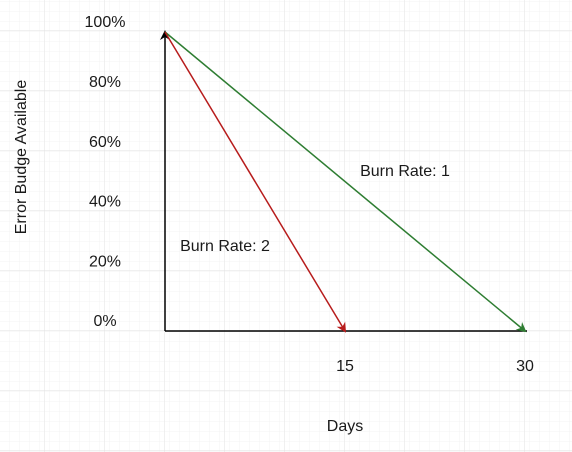  I want to click on y-tick-label: 20%, so click(105, 261).